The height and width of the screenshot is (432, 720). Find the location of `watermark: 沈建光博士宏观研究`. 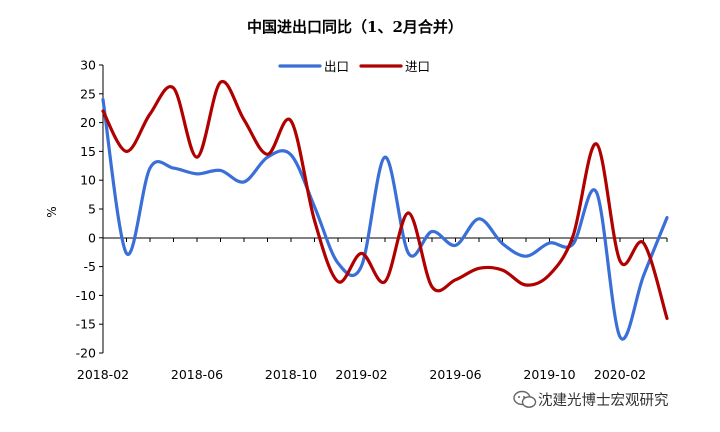

watermark: 沈建光博士宏观研究 is located at coordinates (591, 399).